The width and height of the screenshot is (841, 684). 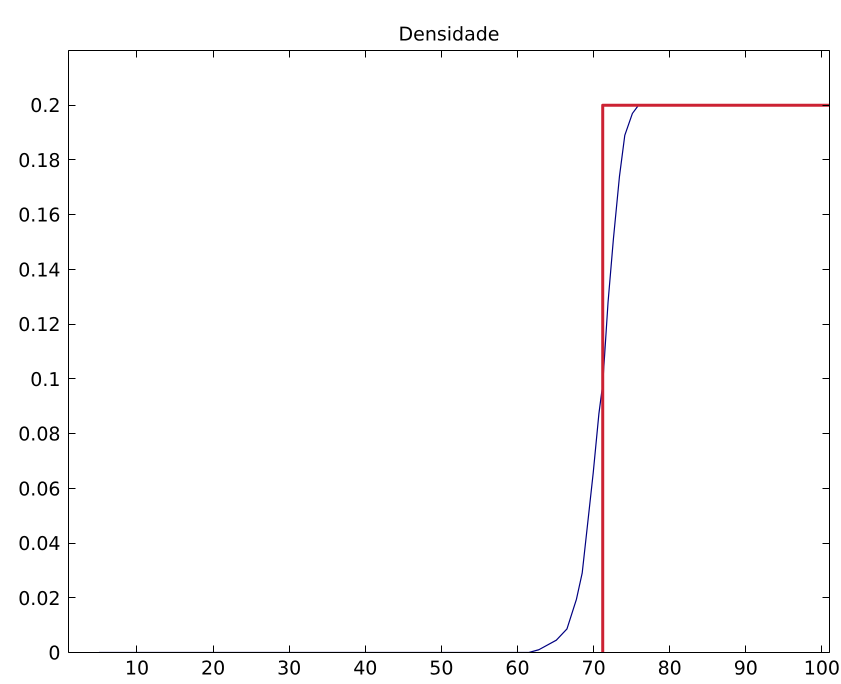 What do you see at coordinates (39, 215) in the screenshot?
I see `y-tick-label: 0.16` at bounding box center [39, 215].